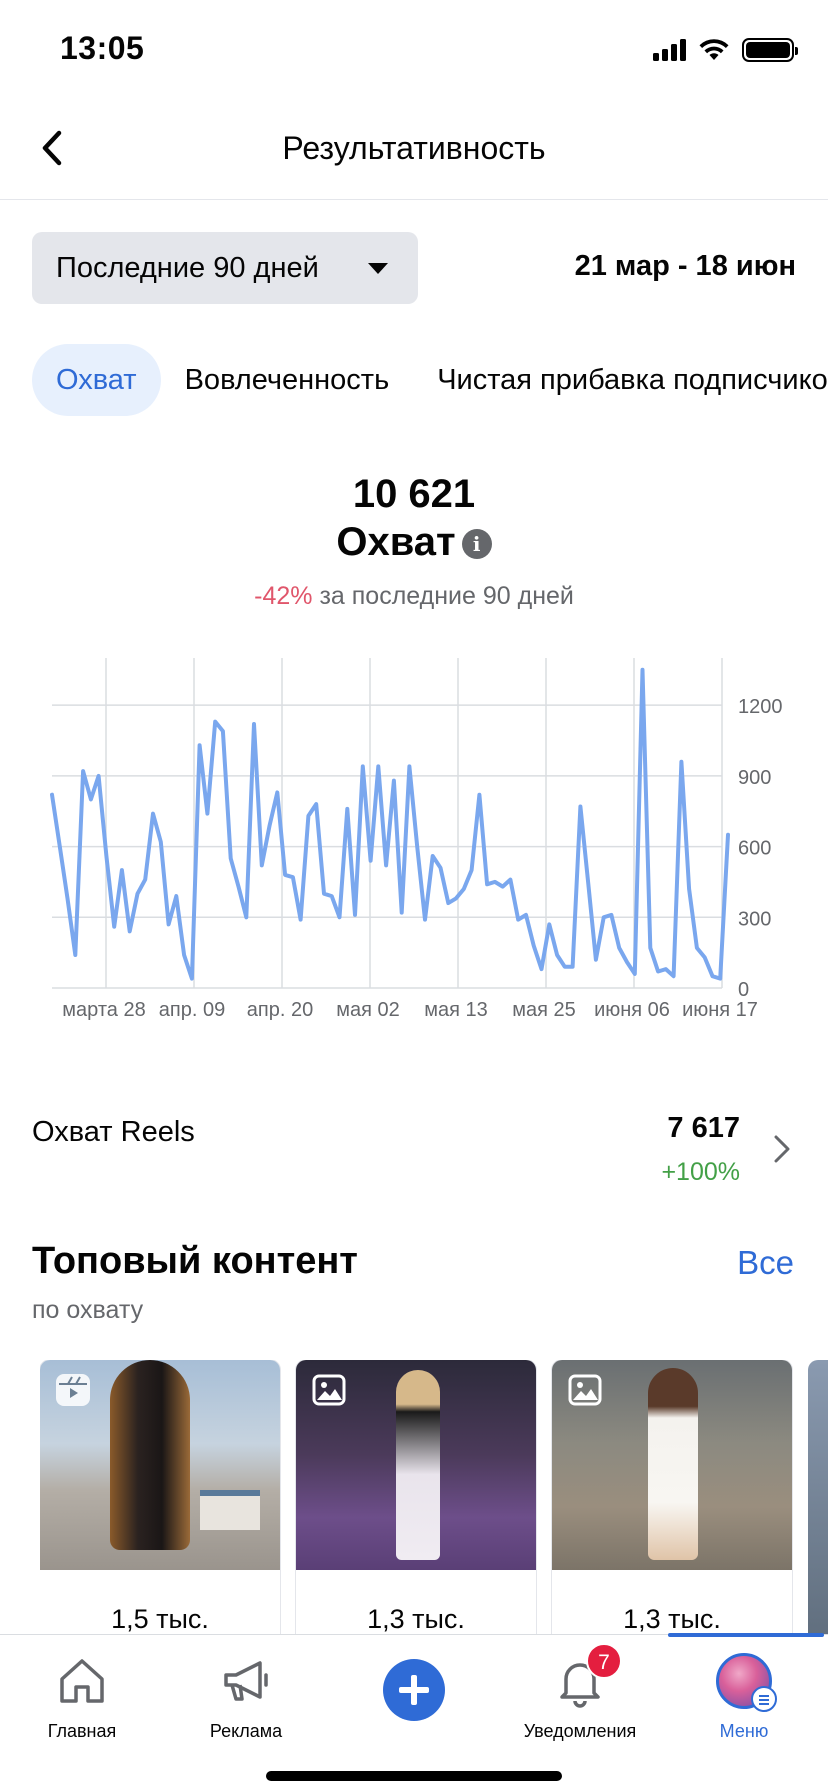 The height and width of the screenshot is (1792, 828). Describe the element at coordinates (378, 268) in the screenshot. I see `caret-down-icon` at that location.